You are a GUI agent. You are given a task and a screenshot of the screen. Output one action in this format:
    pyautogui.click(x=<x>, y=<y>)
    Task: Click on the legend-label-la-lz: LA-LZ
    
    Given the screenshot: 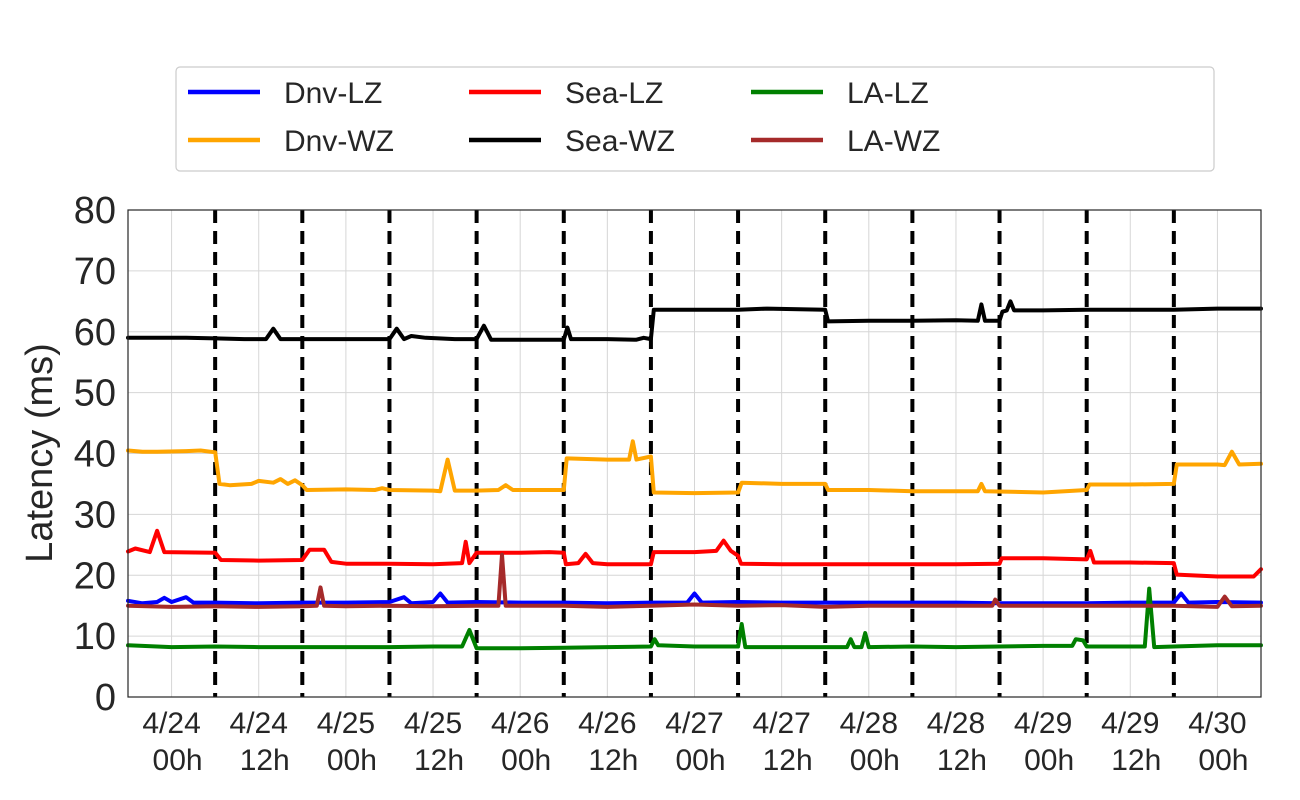 What is the action you would take?
    pyautogui.click(x=888, y=93)
    